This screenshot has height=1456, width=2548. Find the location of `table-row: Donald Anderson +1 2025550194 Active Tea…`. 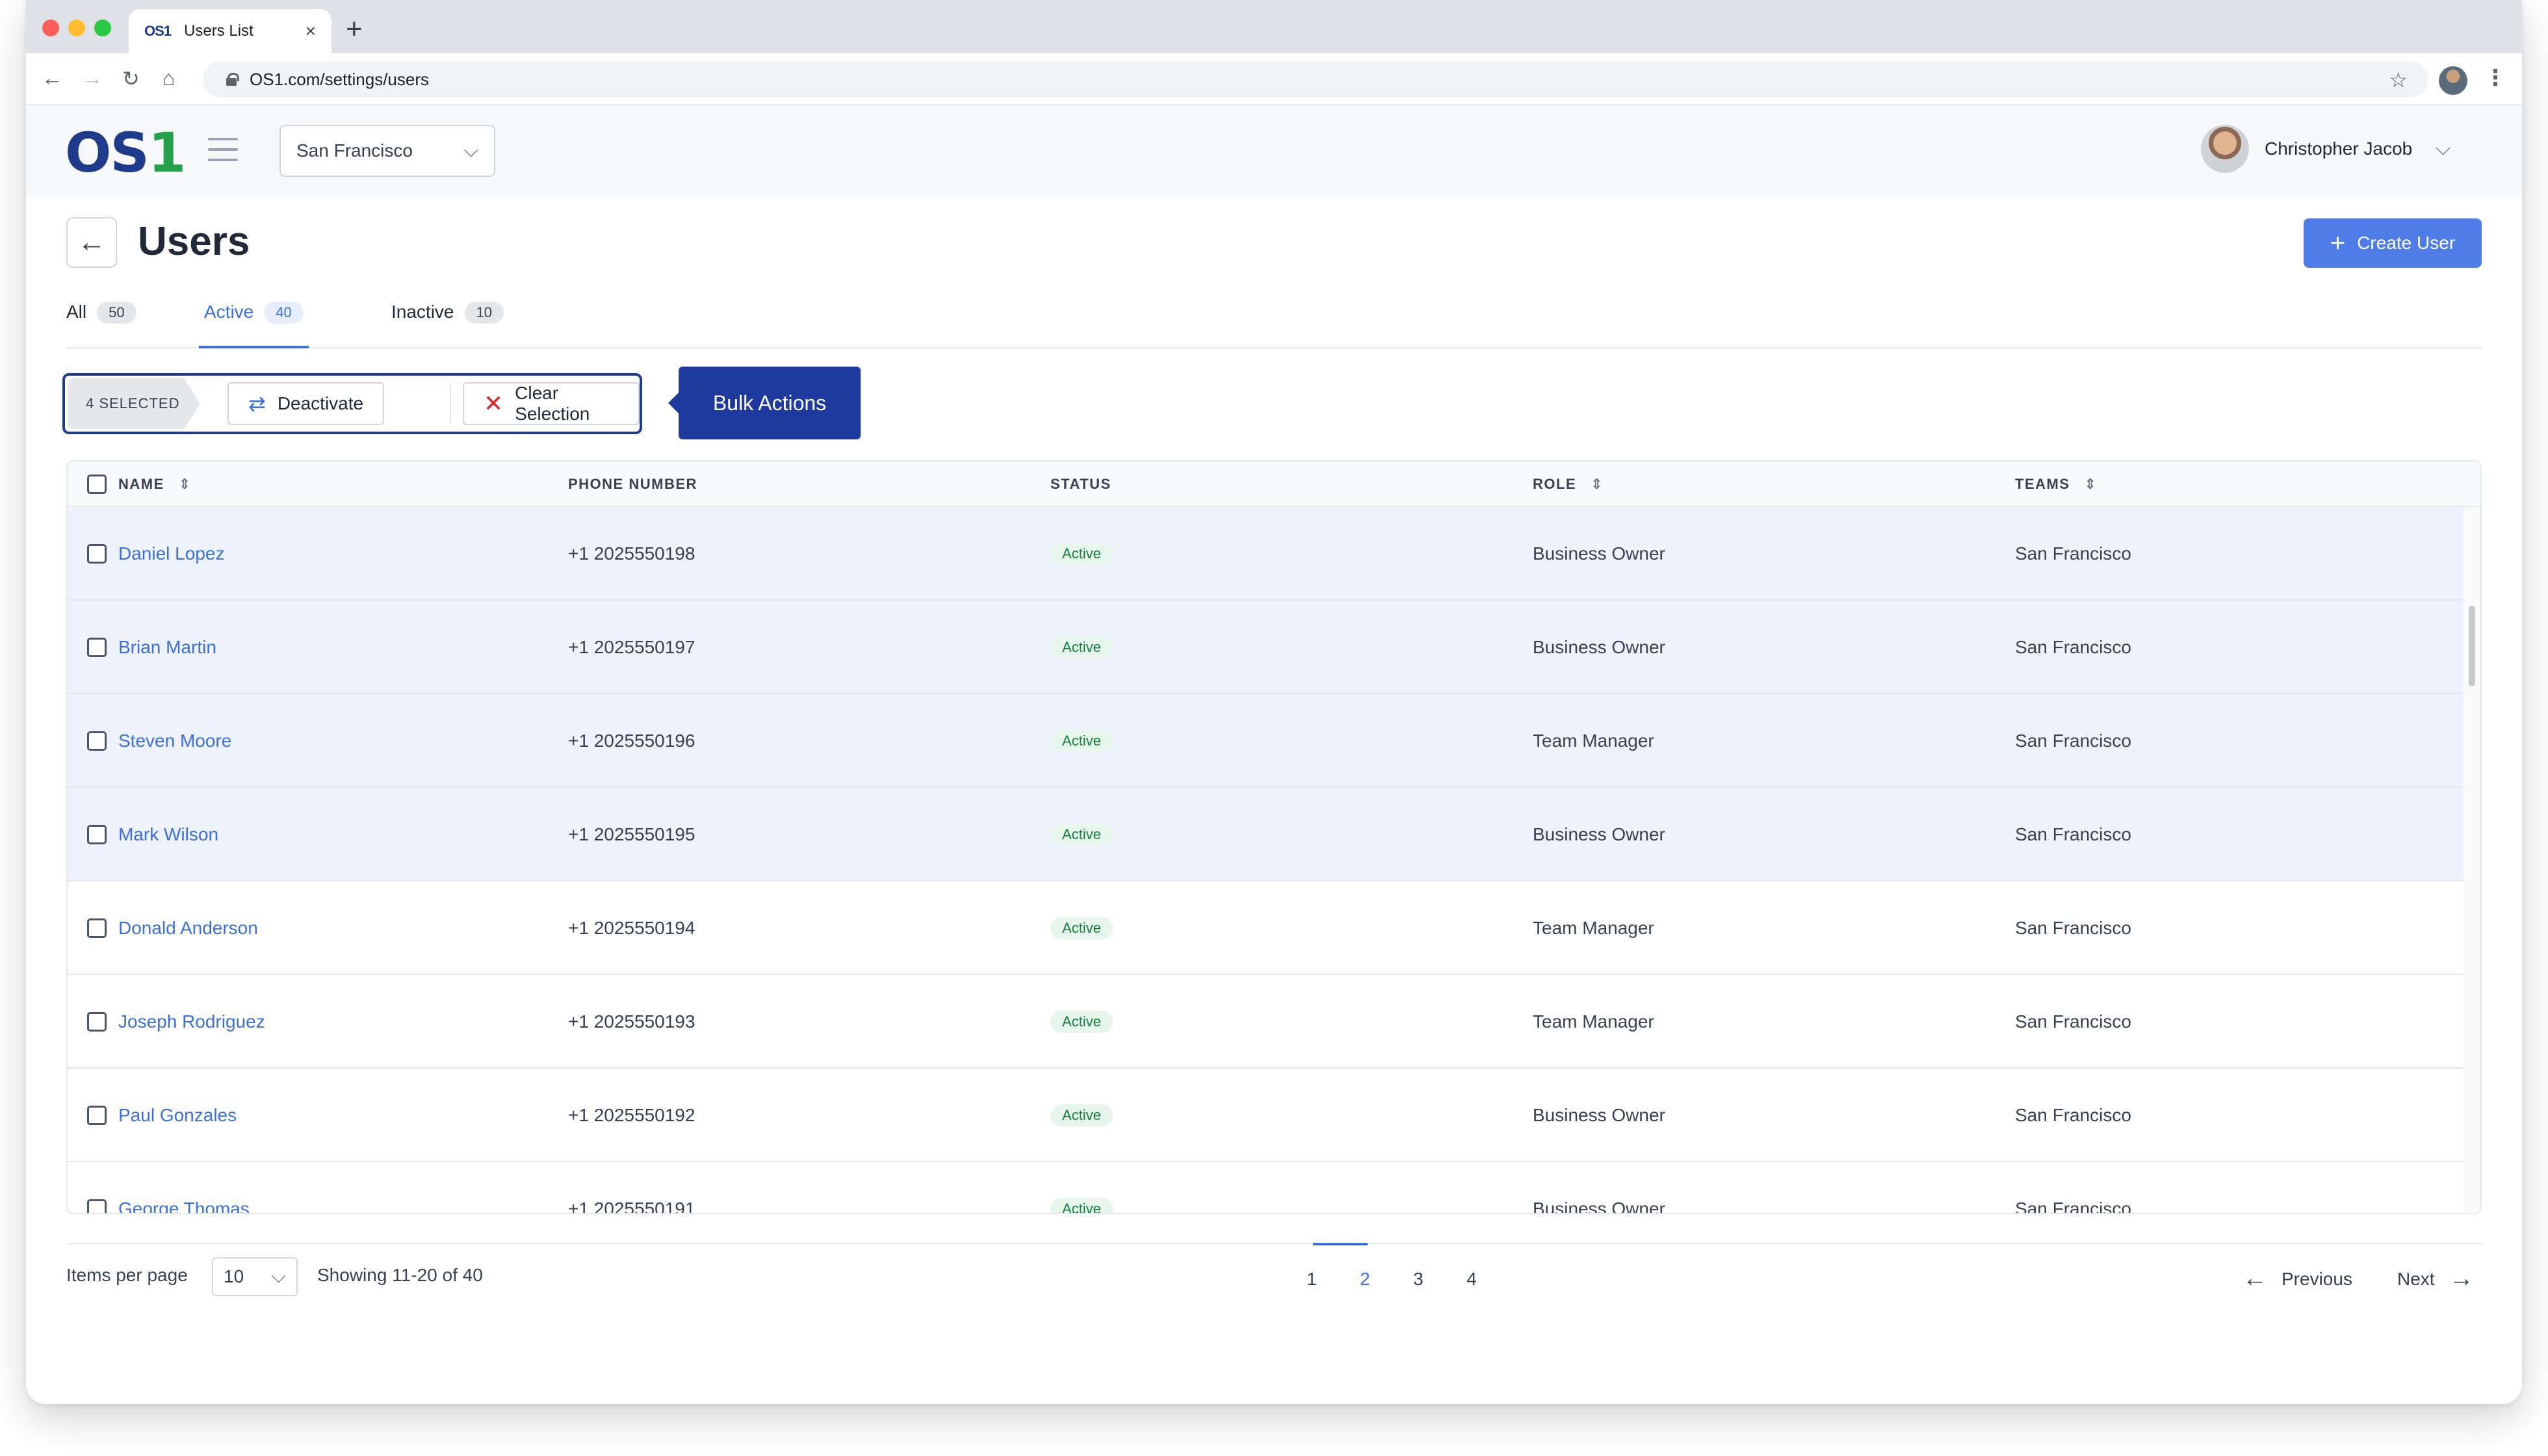

table-row: Donald Anderson +1 2025550194 Active Tea… is located at coordinates (1267, 928).